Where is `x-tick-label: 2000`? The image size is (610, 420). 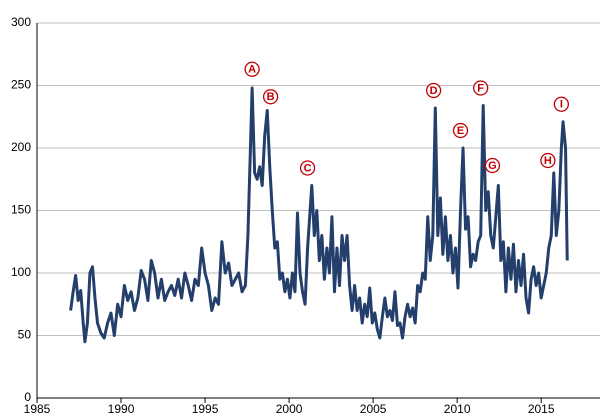
x-tick-label: 2000 is located at coordinates (289, 409).